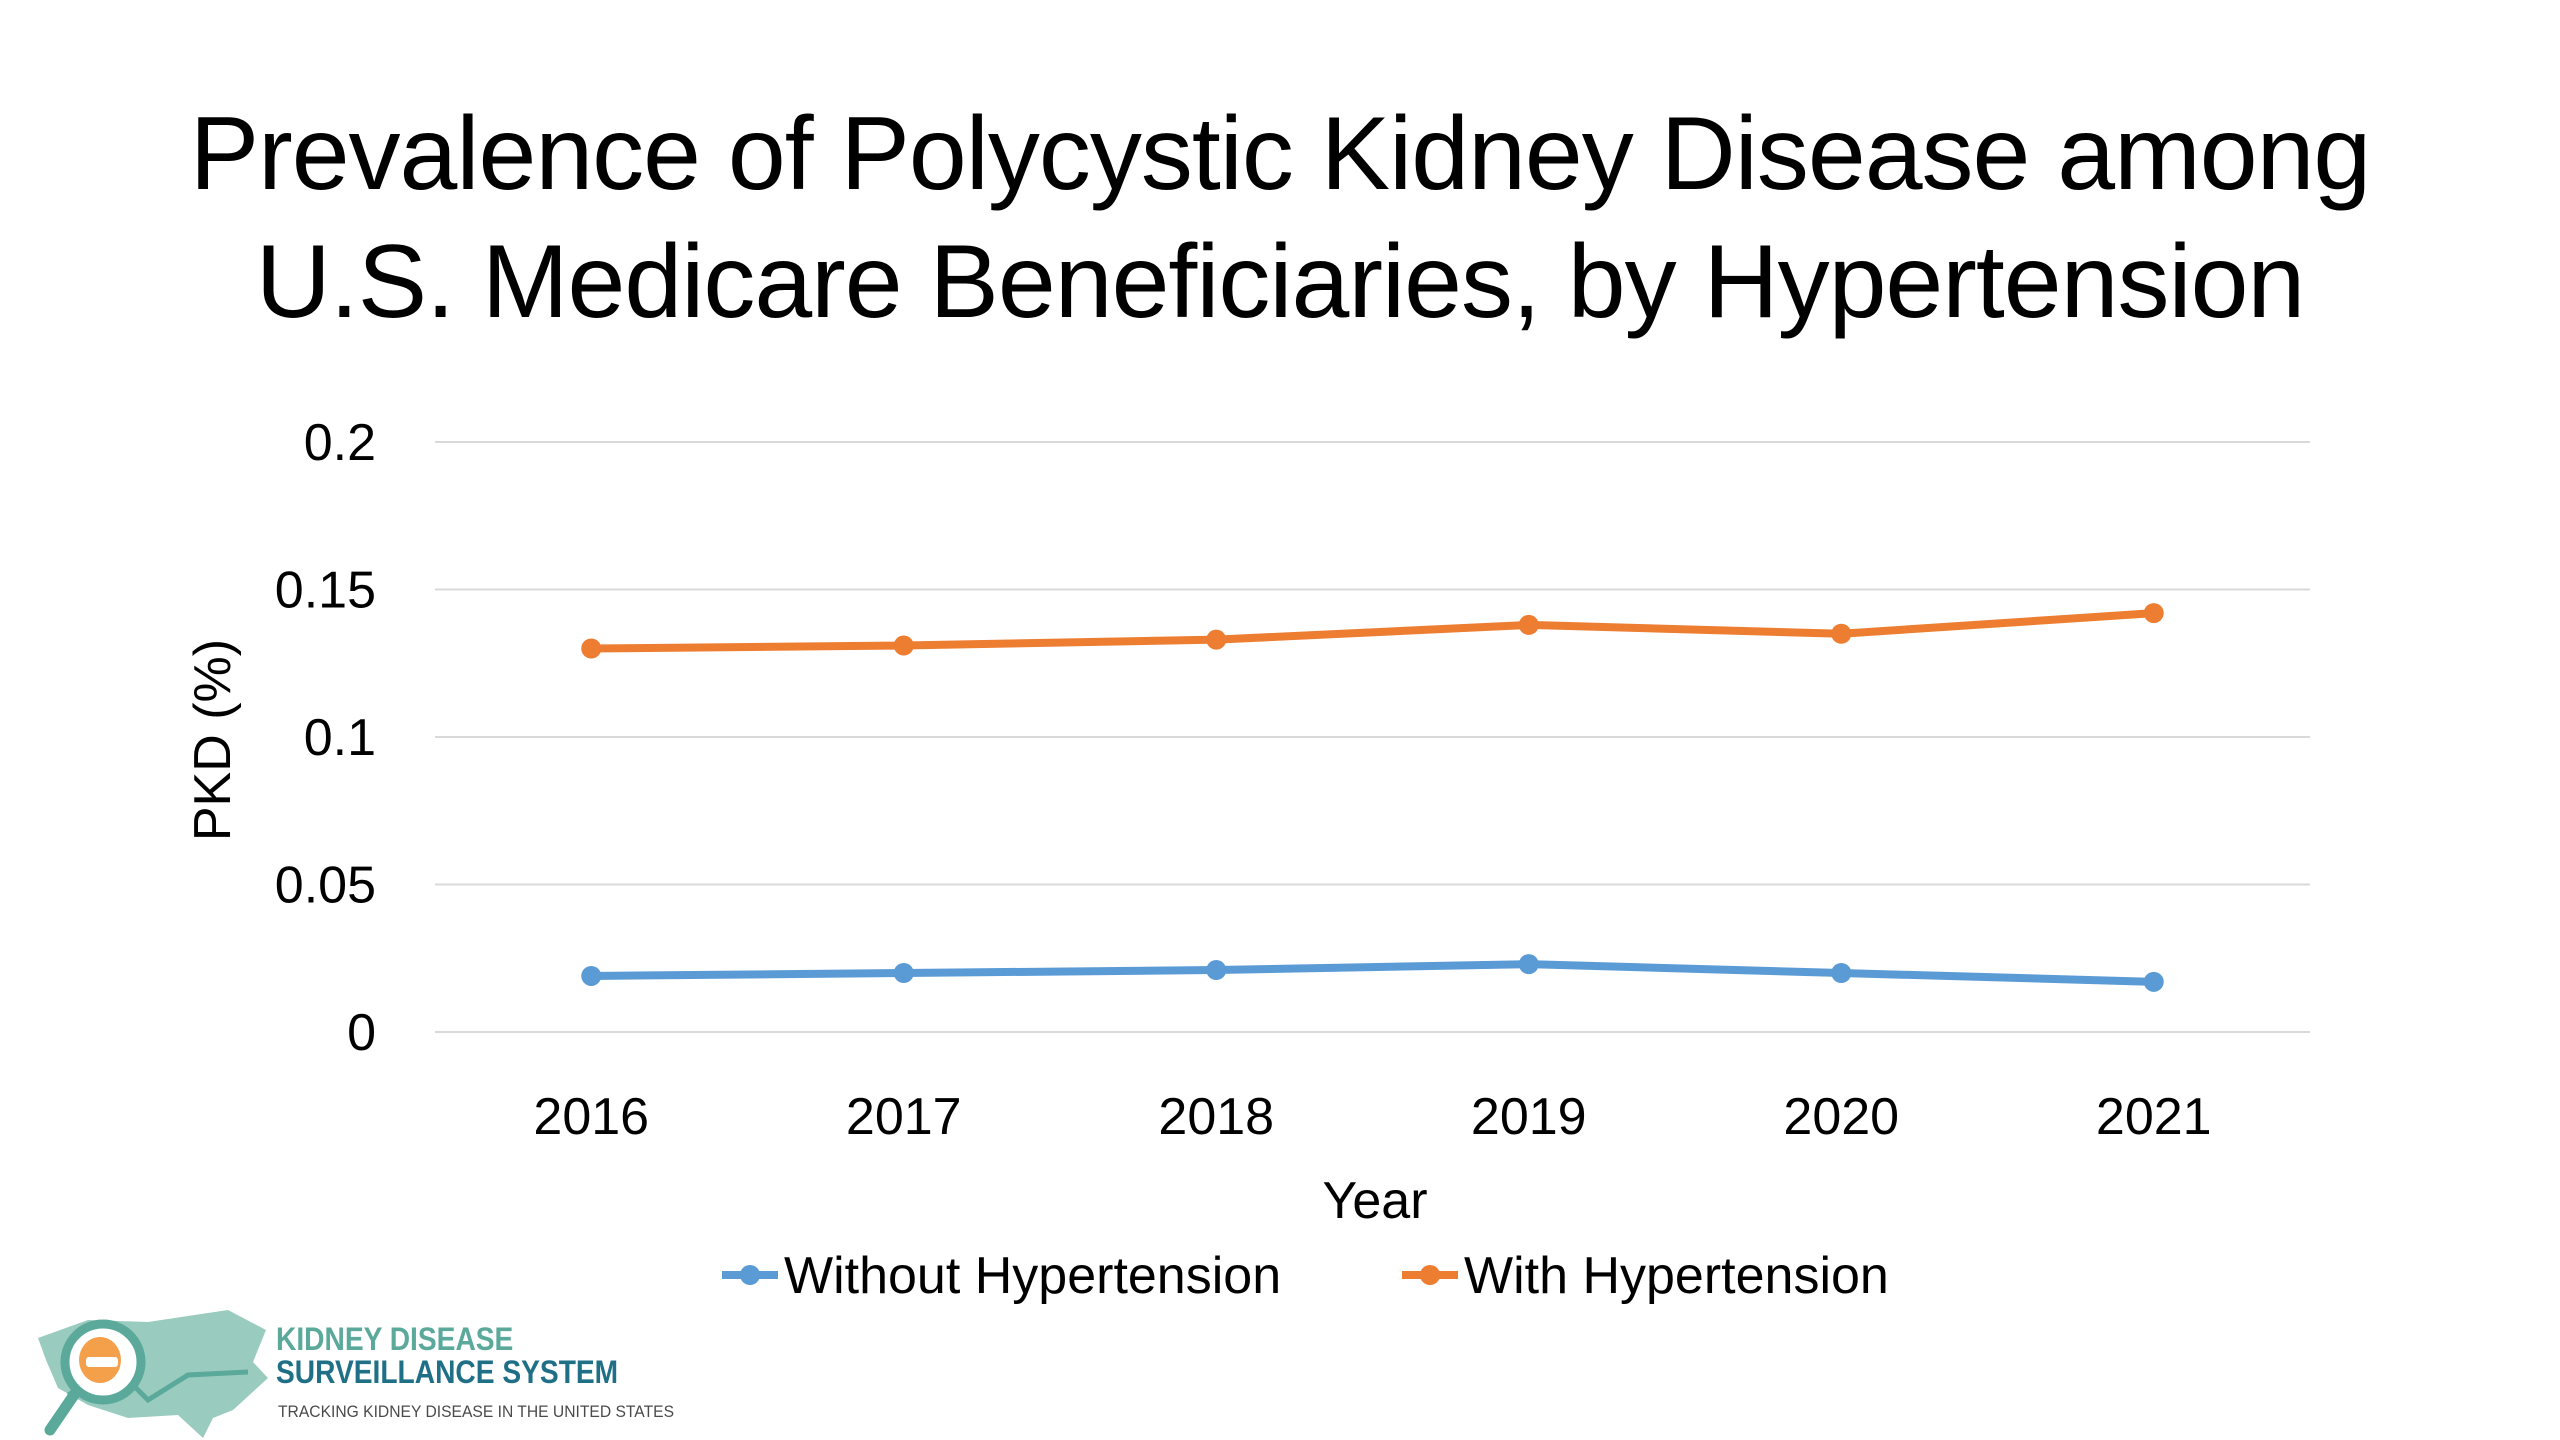 This screenshot has width=2560, height=1440. Describe the element at coordinates (153, 1374) in the screenshot. I see `kdss-logo-map-icon` at that location.